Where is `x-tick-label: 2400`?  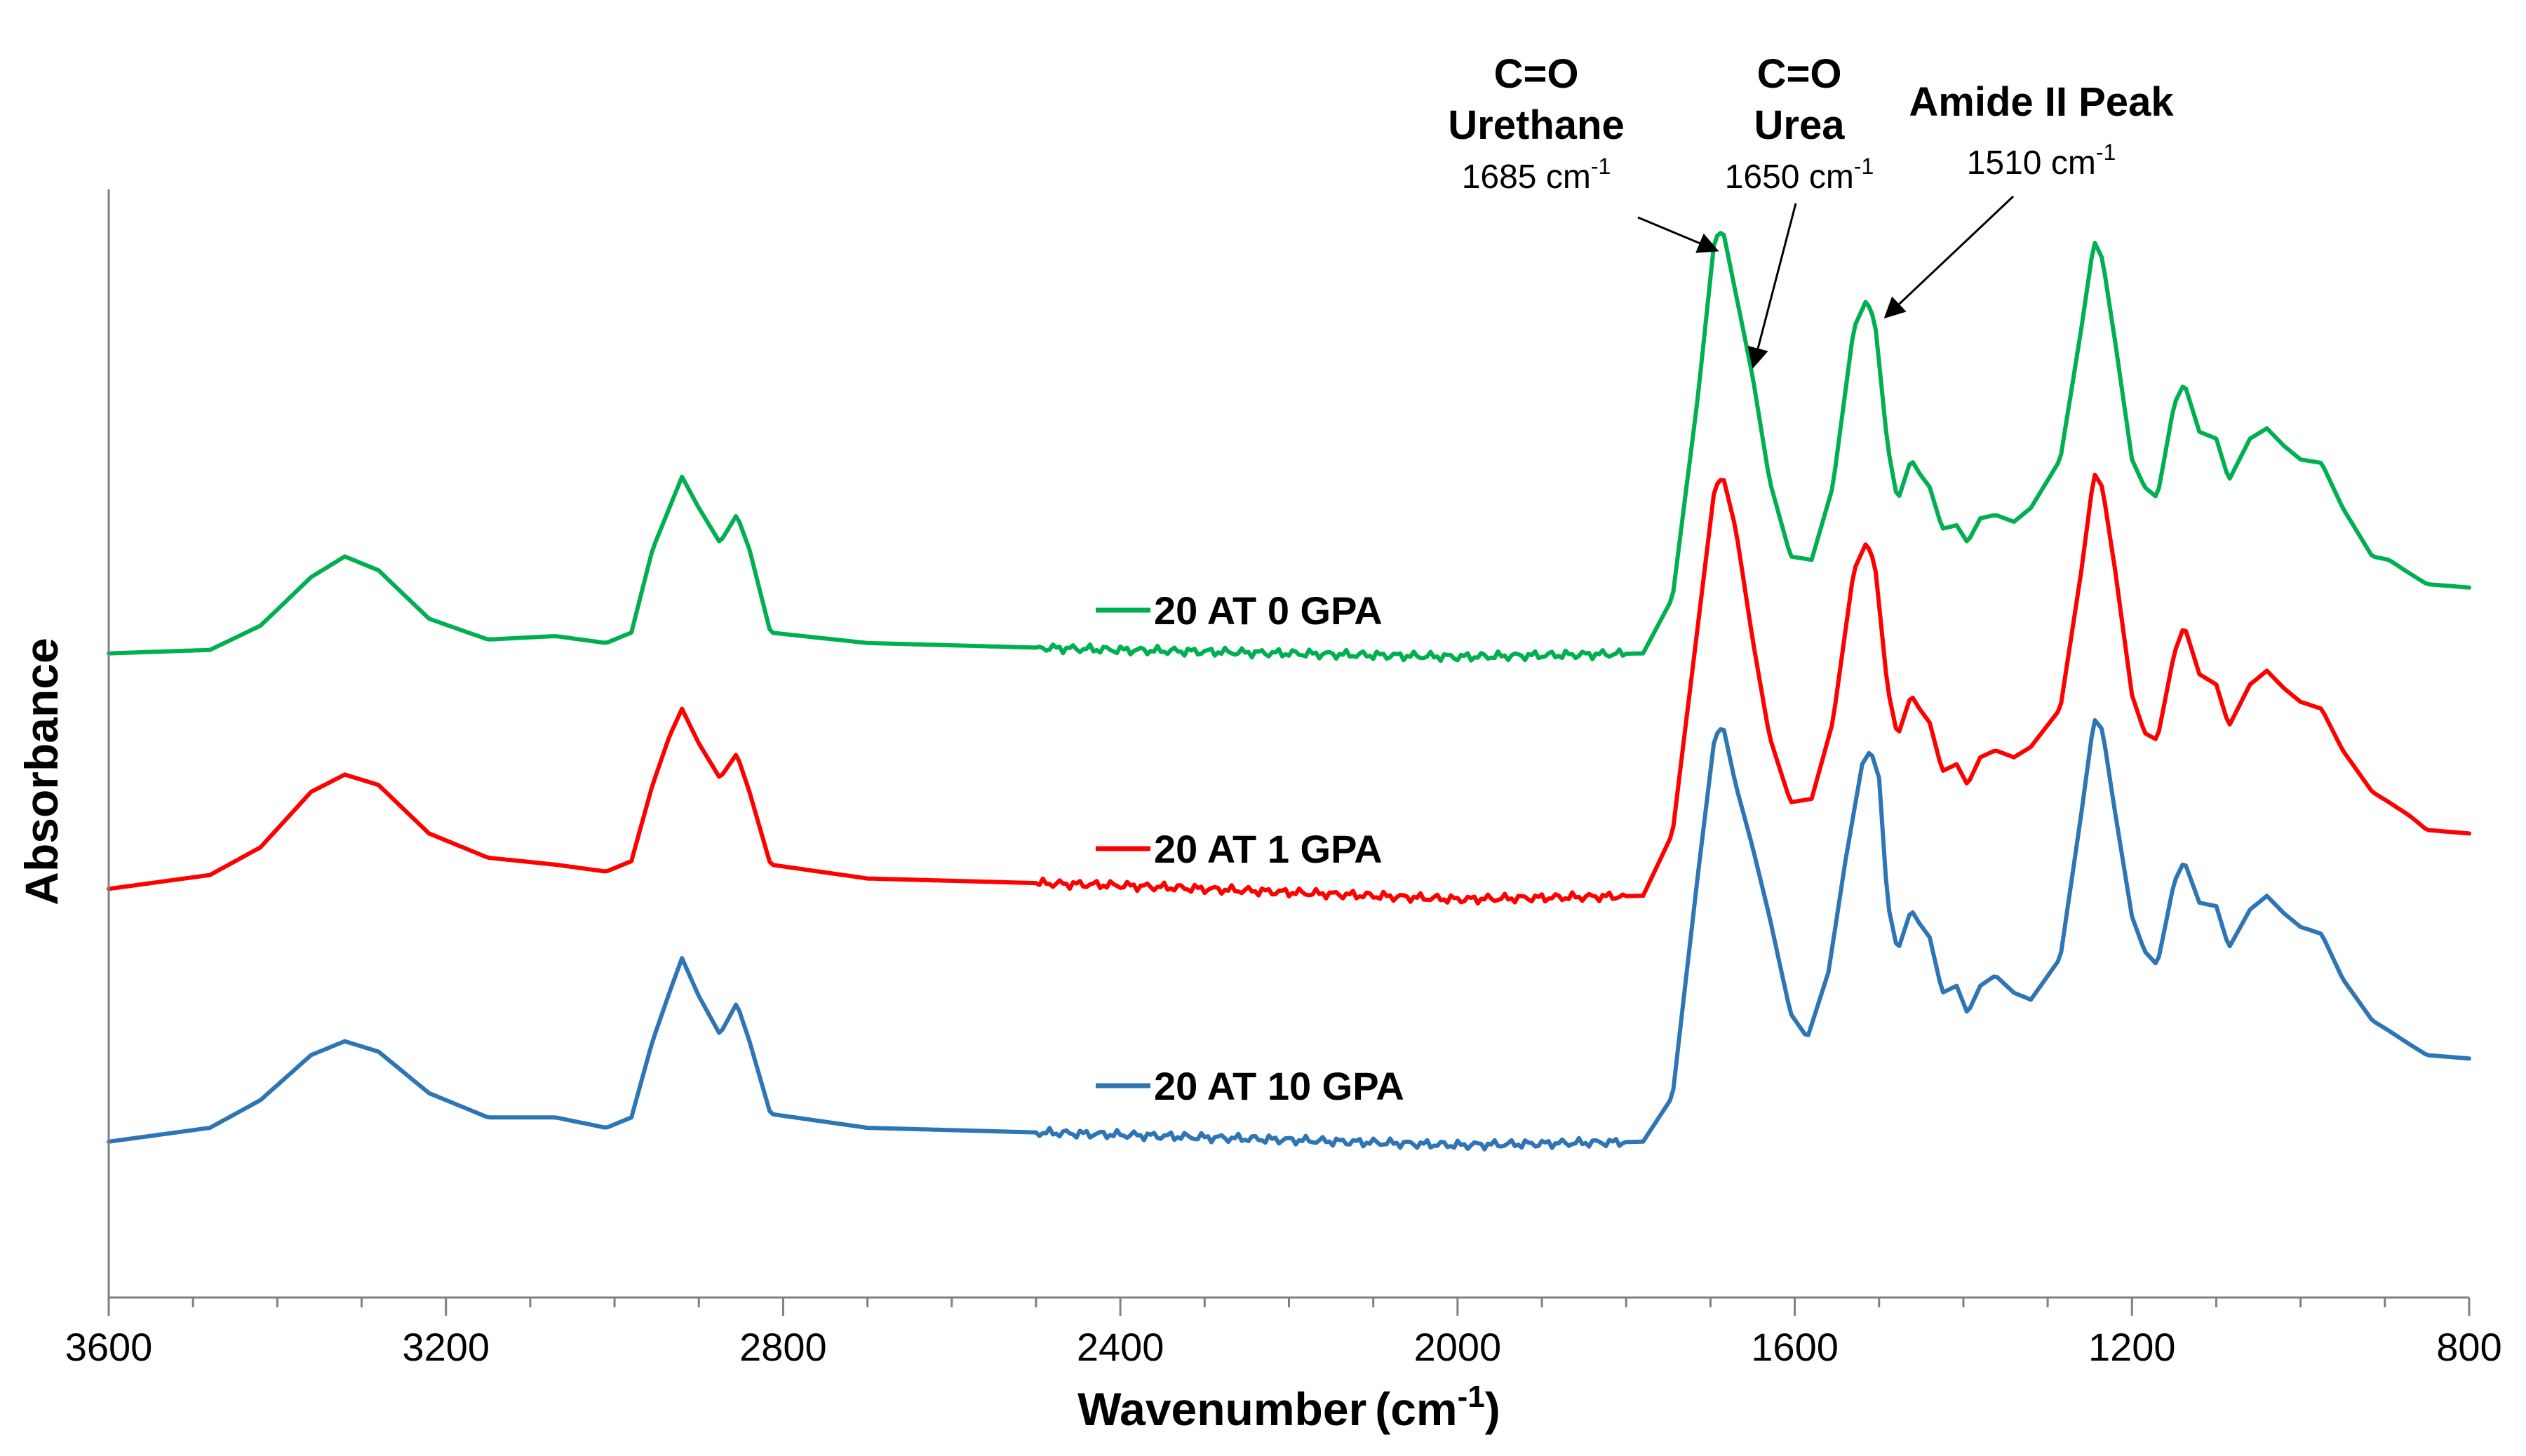 x-tick-label: 2400 is located at coordinates (1121, 1347).